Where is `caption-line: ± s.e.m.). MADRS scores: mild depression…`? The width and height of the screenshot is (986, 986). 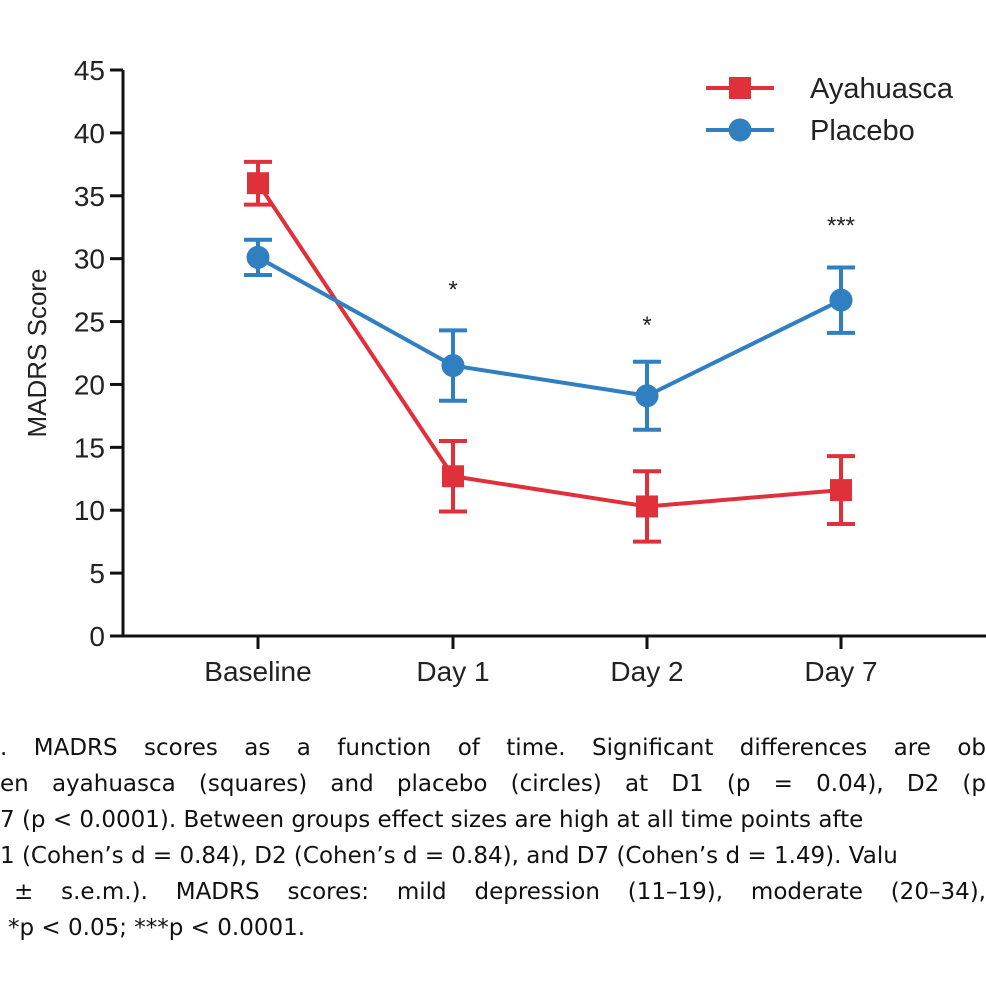 caption-line: ± s.e.m.). MADRS scores: mild depression… is located at coordinates (500, 892).